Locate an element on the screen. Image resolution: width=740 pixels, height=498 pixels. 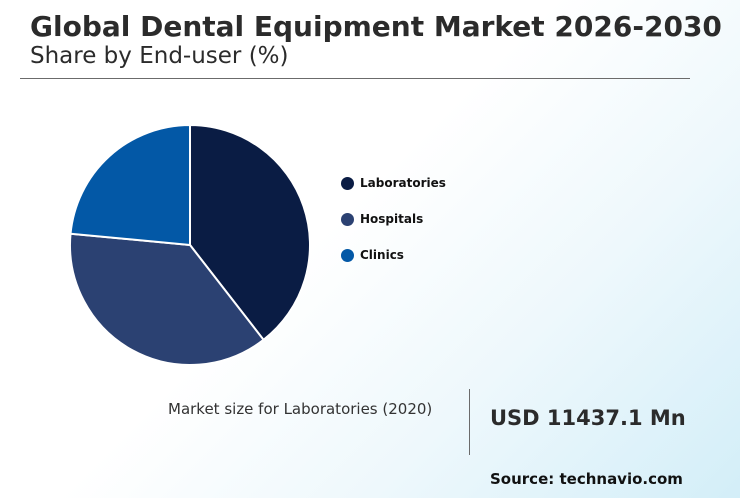
legend-item-hospitals: Hospitals is located at coordinates (393, 219).